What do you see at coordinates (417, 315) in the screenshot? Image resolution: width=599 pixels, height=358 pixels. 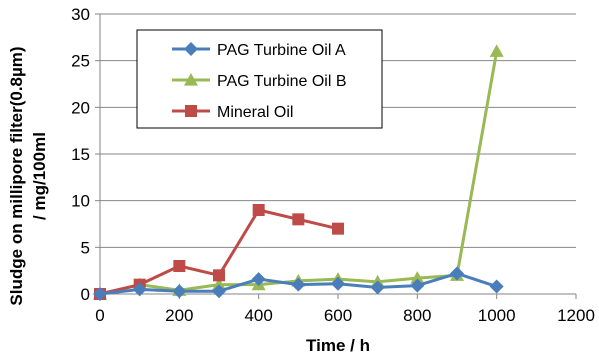 I see `x-tick-label: 800` at bounding box center [417, 315].